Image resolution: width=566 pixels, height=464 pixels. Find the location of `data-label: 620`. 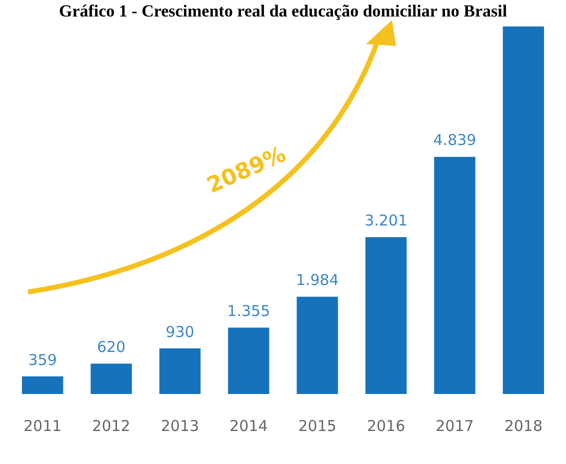

data-label: 620 is located at coordinates (111, 347).